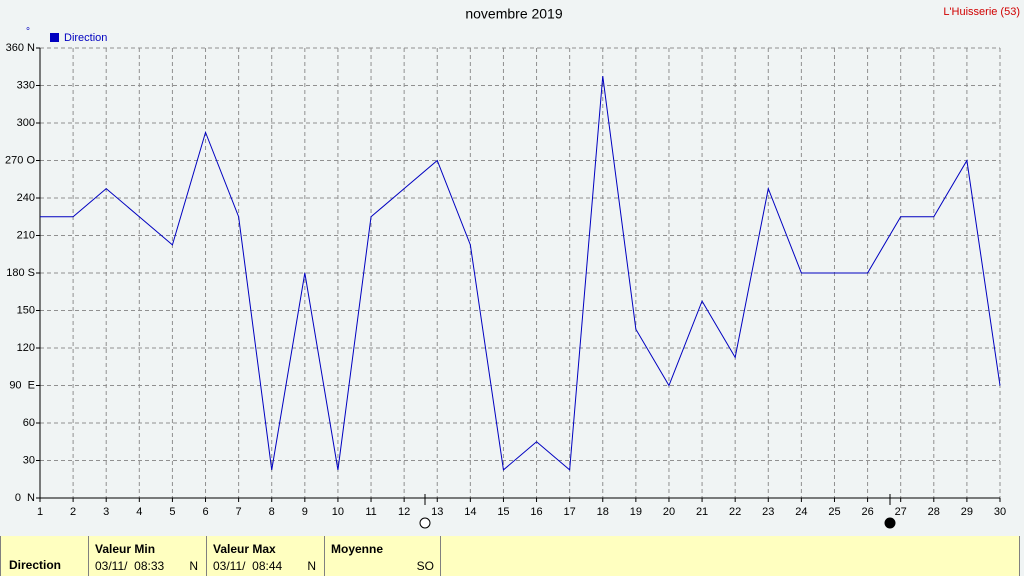  Describe the element at coordinates (570, 512) in the screenshot. I see `x-tick-label: 17` at that location.